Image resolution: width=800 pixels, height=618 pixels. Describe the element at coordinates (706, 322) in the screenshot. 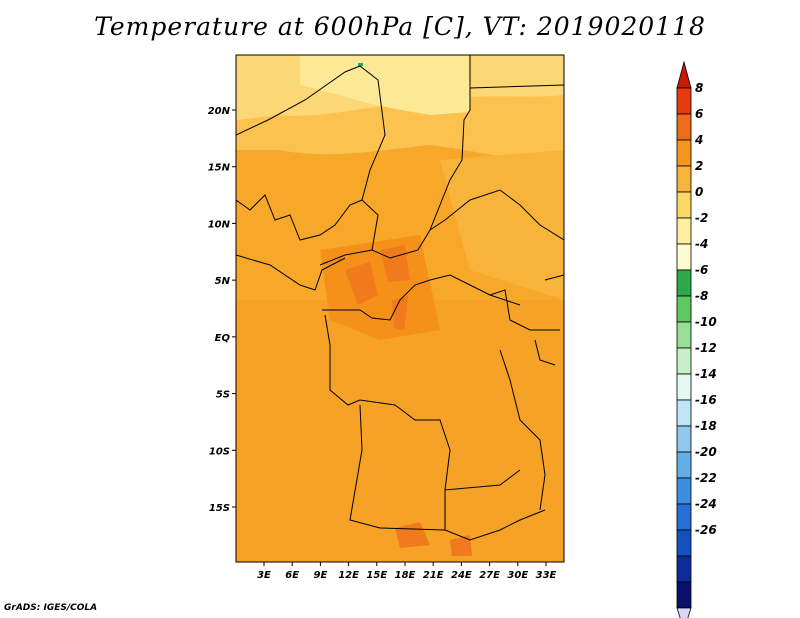

I see `colorbar-label: -10` at that location.